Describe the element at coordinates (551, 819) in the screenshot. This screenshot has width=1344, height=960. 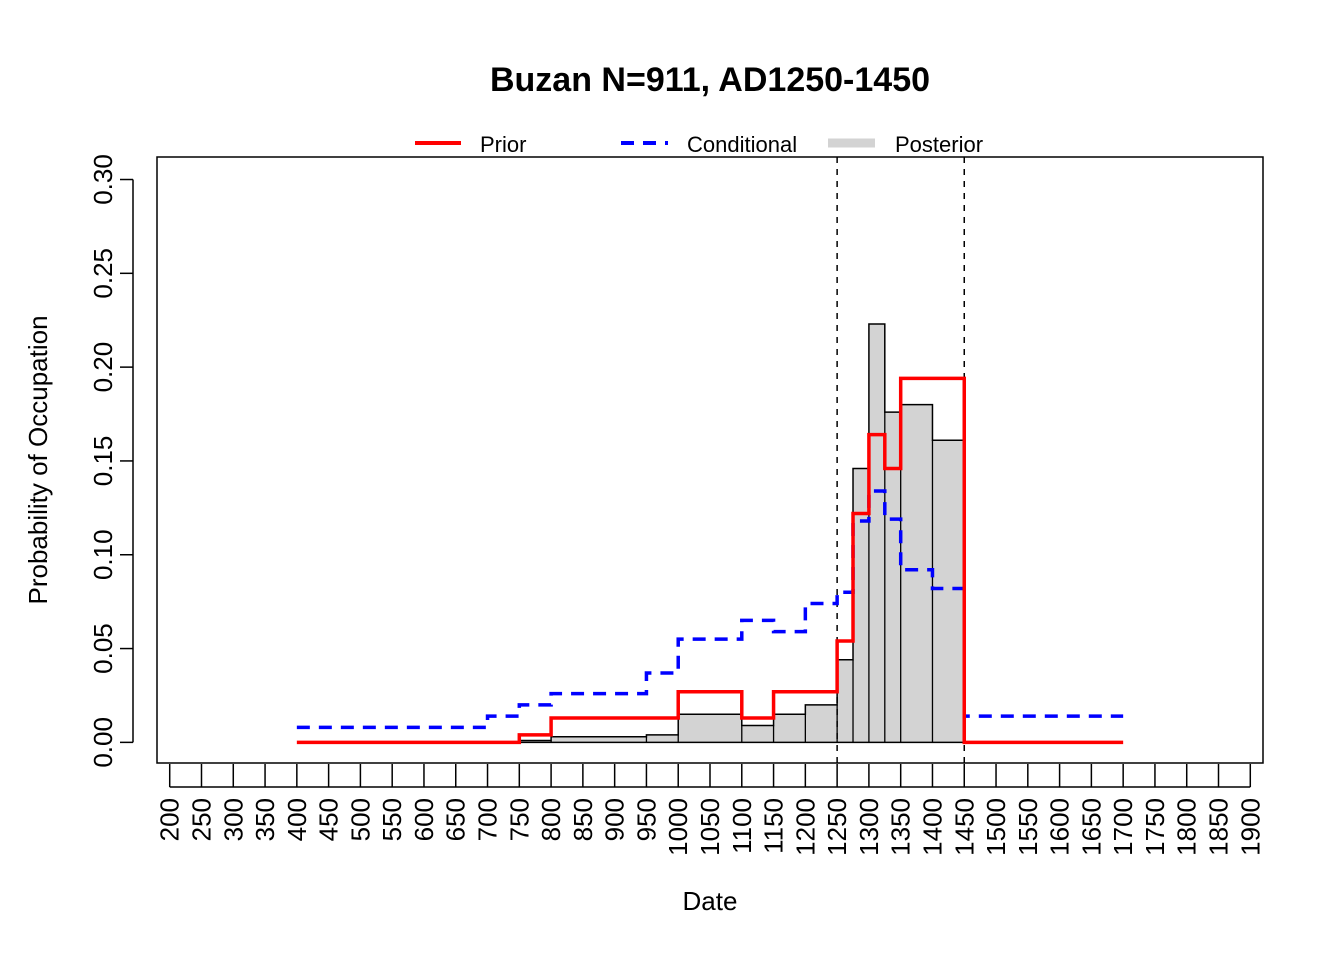
I see `x-tick-label: 800` at that location.